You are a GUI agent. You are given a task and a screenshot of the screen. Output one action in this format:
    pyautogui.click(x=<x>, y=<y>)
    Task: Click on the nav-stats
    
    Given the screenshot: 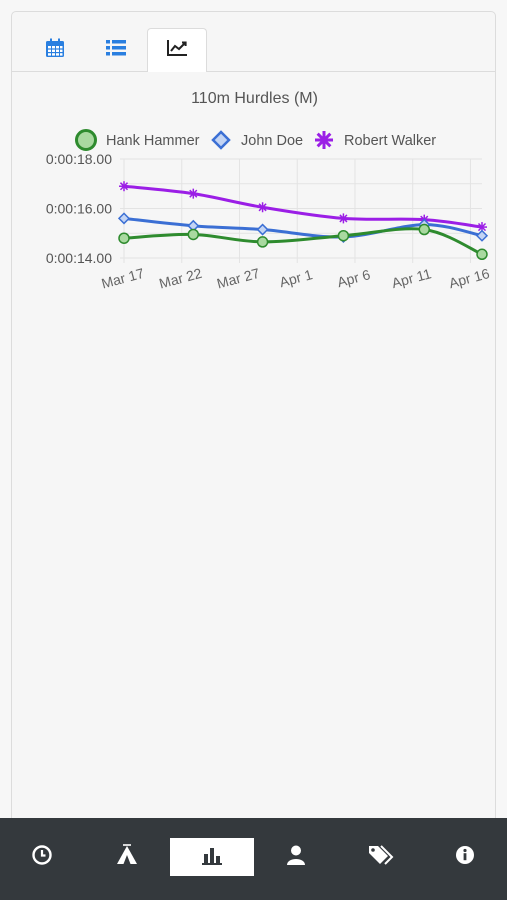 What is the action you would take?
    pyautogui.click(x=212, y=857)
    